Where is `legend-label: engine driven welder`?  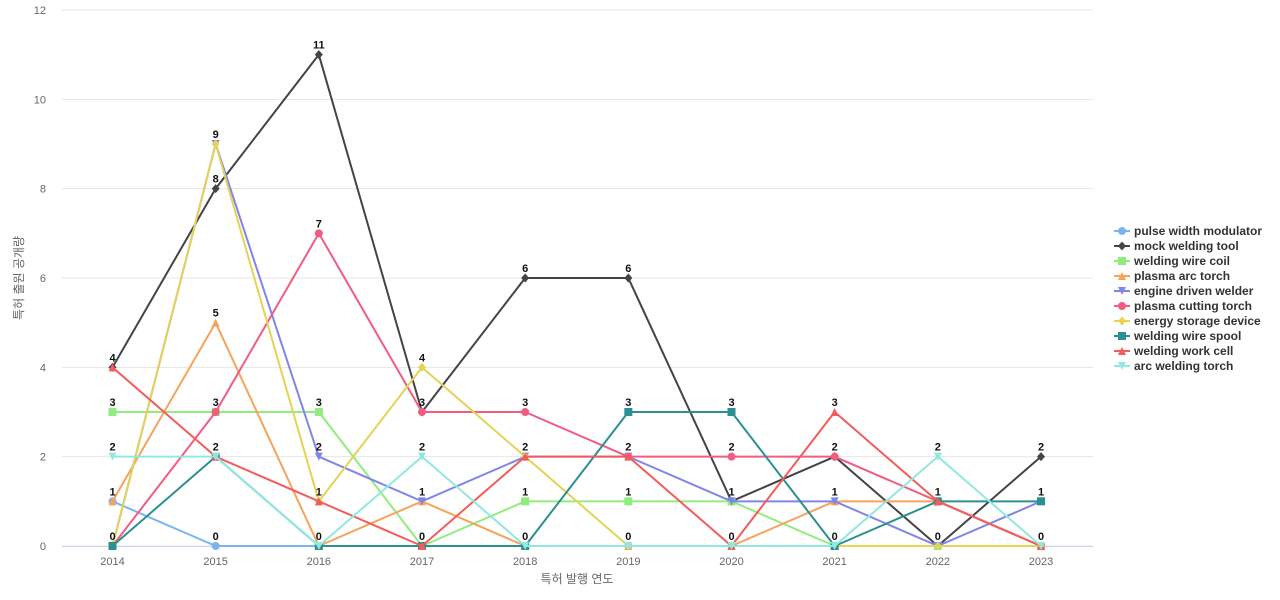 legend-label: engine driven welder is located at coordinates (1194, 291).